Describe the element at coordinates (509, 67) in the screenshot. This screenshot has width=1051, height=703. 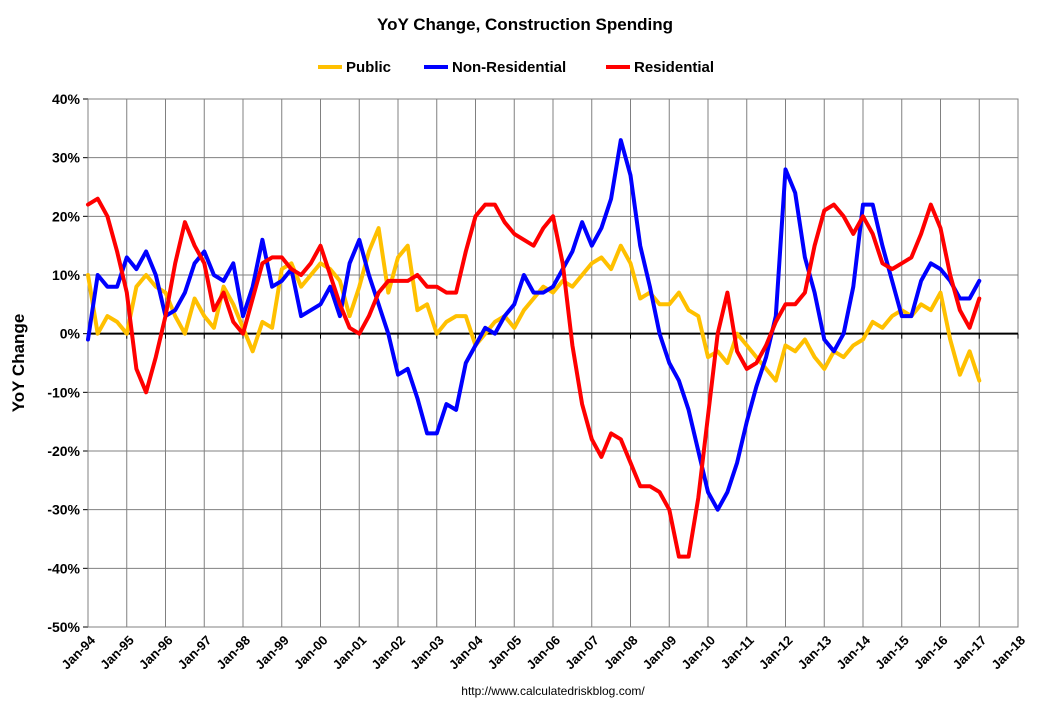
I see `legend-label: Non-Residential` at that location.